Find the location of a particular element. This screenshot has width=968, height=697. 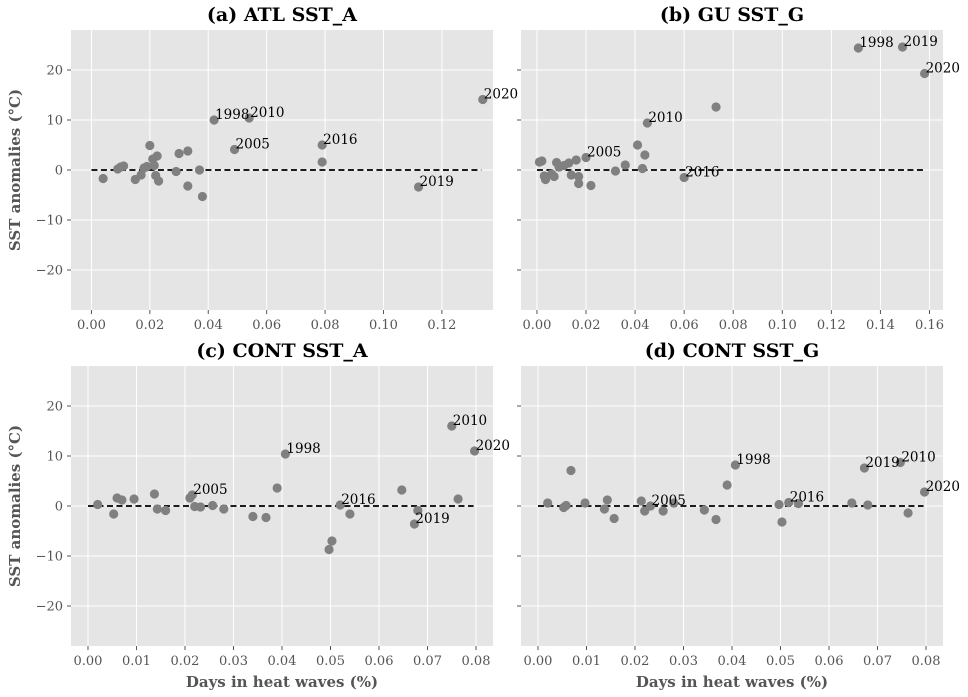

panel-title: (d) CONT SST_G is located at coordinates (732, 351).